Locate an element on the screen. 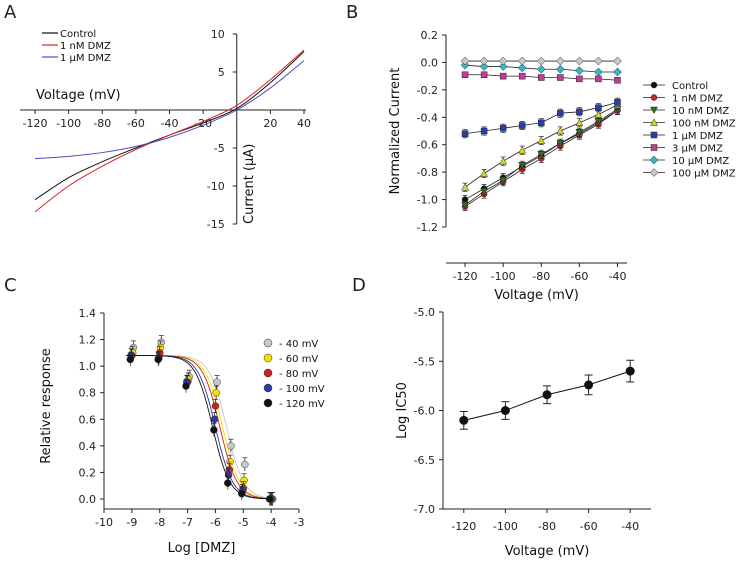 This screenshot has height=565, width=742. y-axis-label: Current (μA) is located at coordinates (249, 184).